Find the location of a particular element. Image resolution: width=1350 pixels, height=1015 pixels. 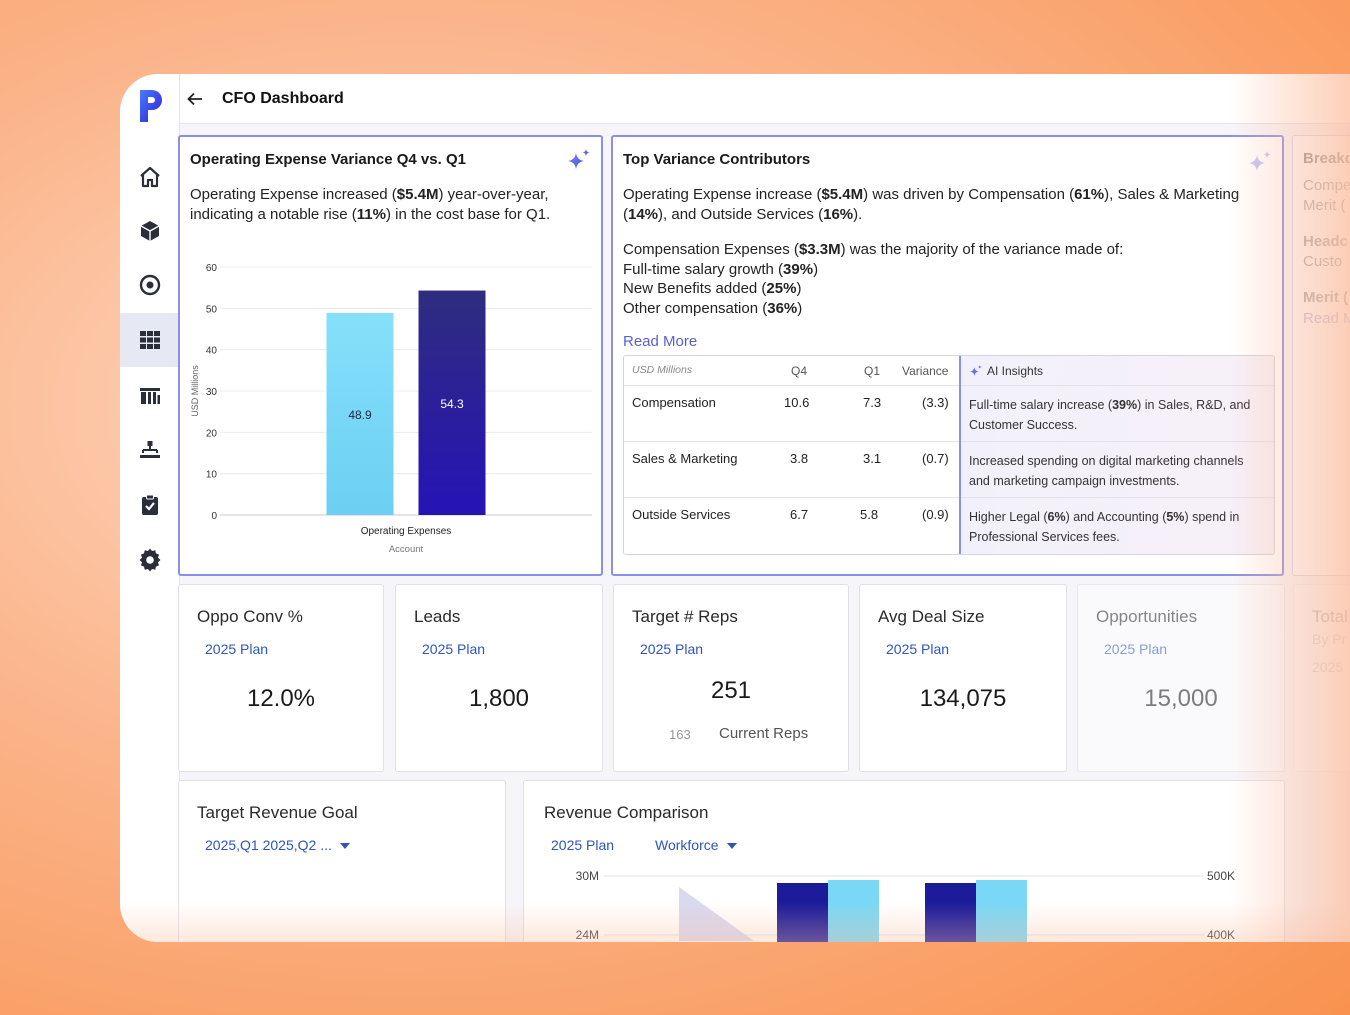

building-icon is located at coordinates (150, 396).